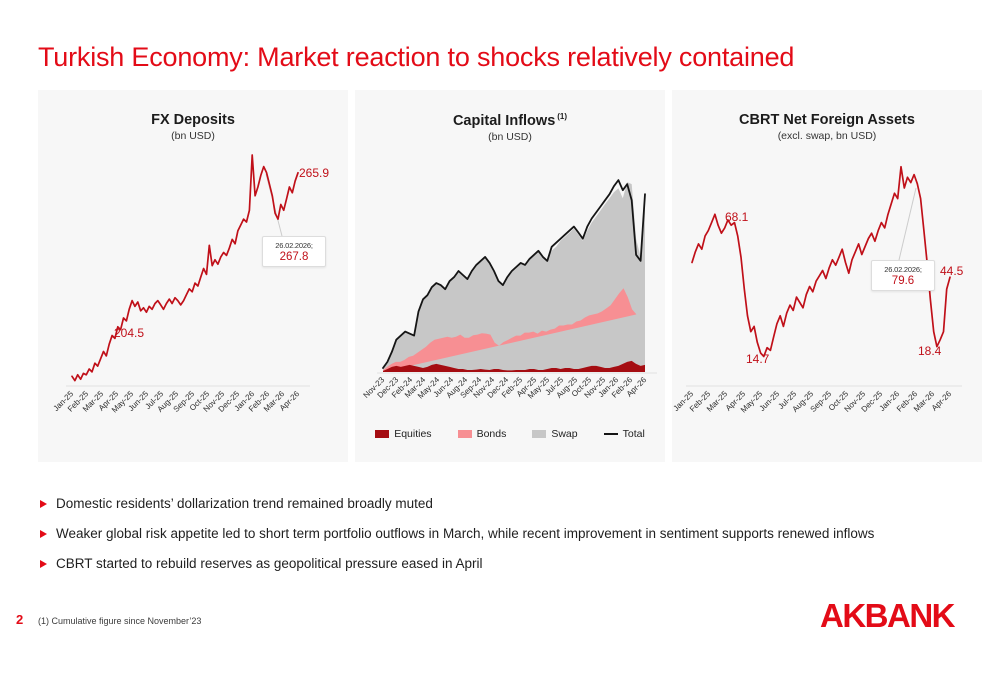  What do you see at coordinates (824, 276) in the screenshot?
I see `cbrt-nfa-line-chart` at bounding box center [824, 276].